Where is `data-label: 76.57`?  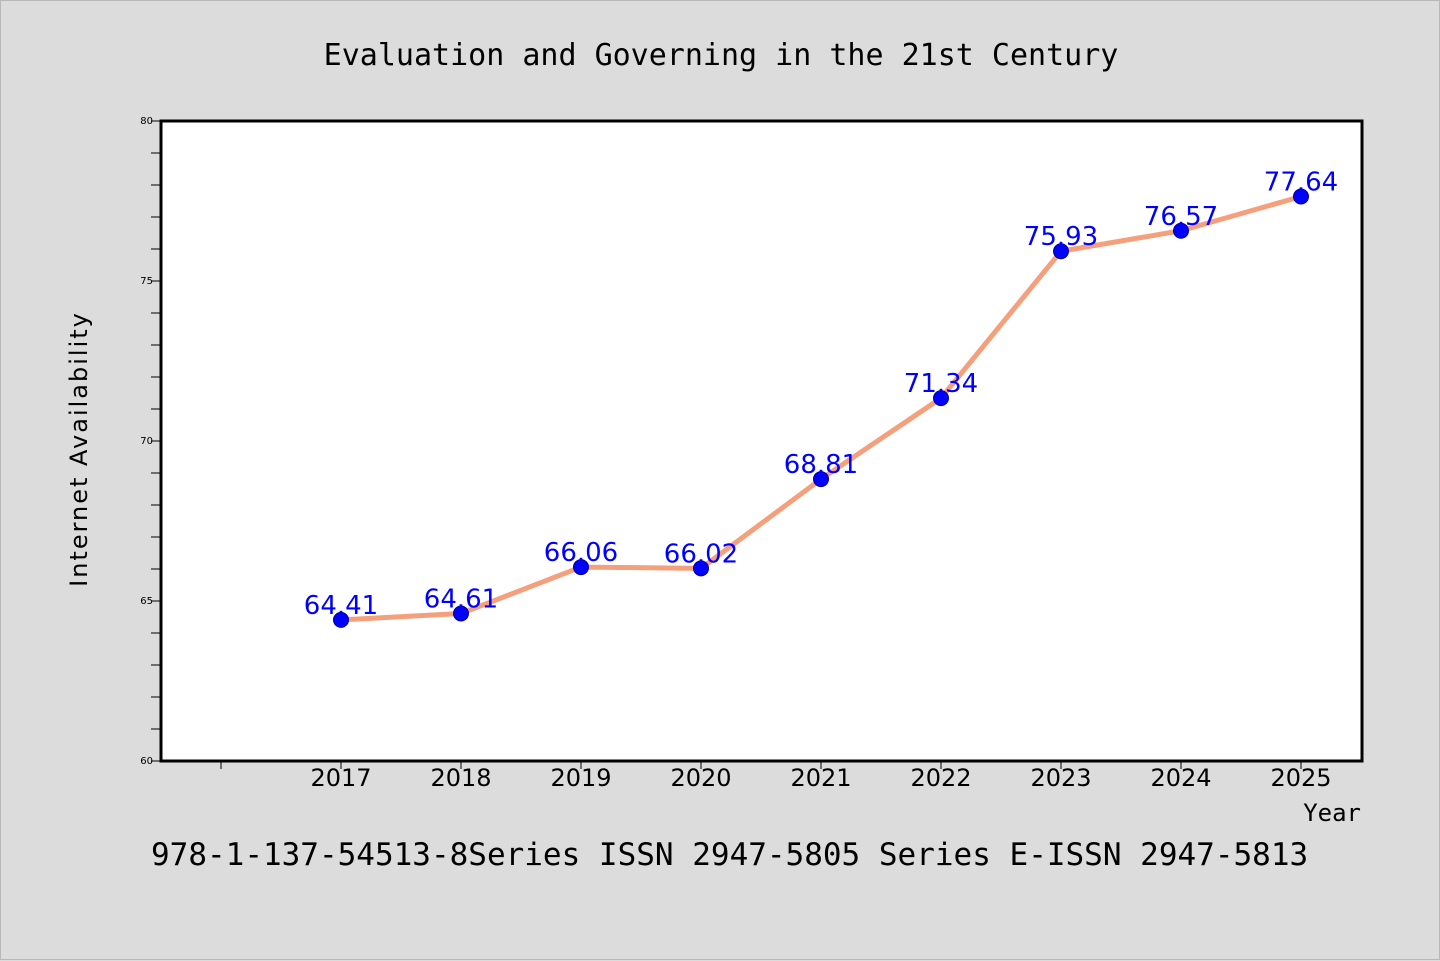
data-label: 76.57 is located at coordinates (1181, 217).